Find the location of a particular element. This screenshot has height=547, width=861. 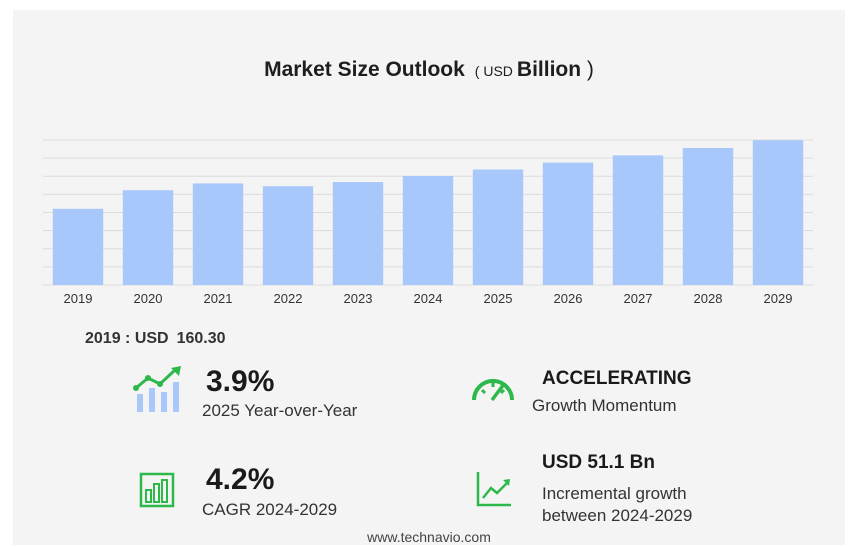

bar-2020 is located at coordinates (148, 237).